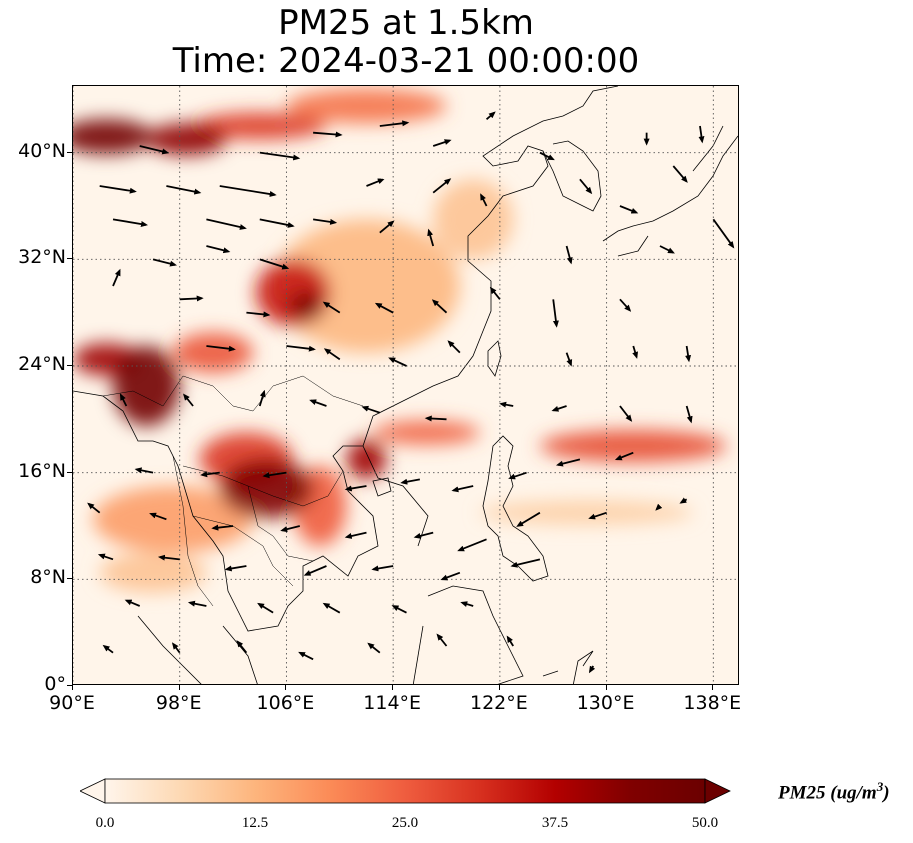  What do you see at coordinates (468, 634) in the screenshot?
I see `coastline-borneo` at bounding box center [468, 634].